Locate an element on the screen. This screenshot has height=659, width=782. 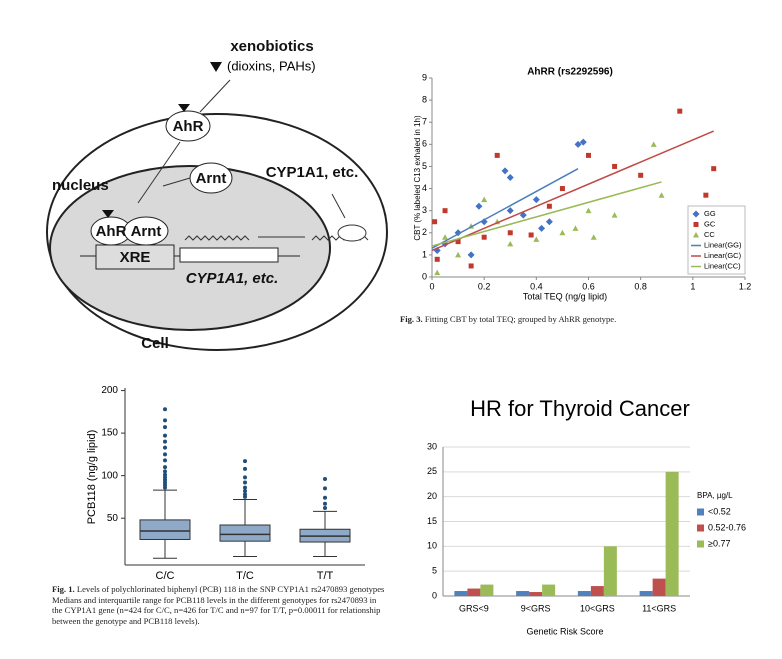
x-tick-label: 1 is located at coordinates (692, 286).